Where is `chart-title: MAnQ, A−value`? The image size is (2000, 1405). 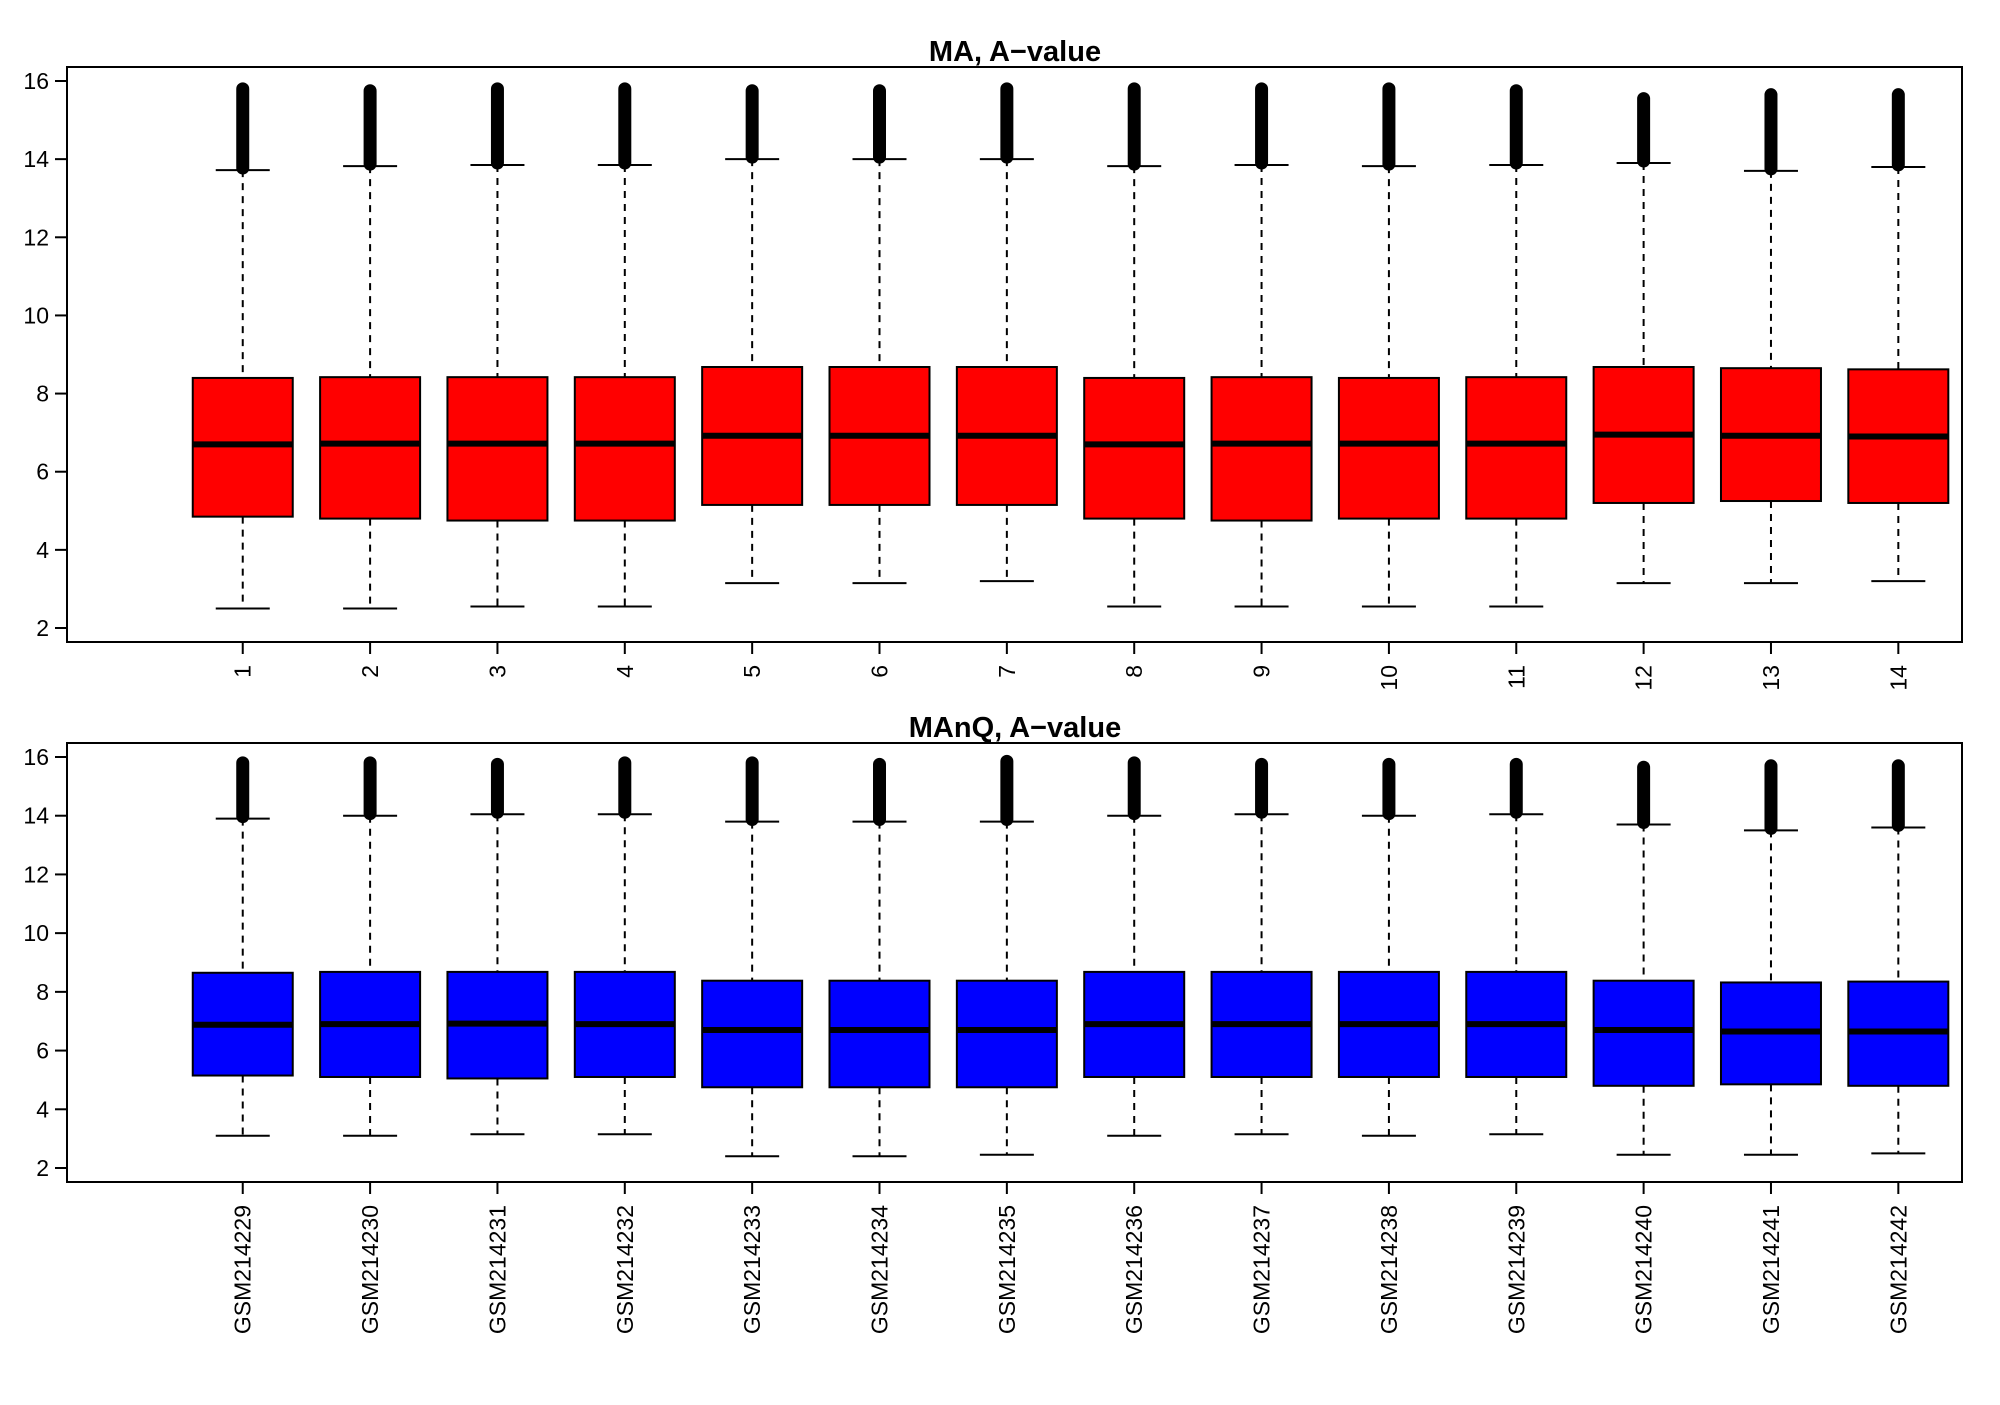
chart-title: MAnQ, A−value is located at coordinates (1015, 728).